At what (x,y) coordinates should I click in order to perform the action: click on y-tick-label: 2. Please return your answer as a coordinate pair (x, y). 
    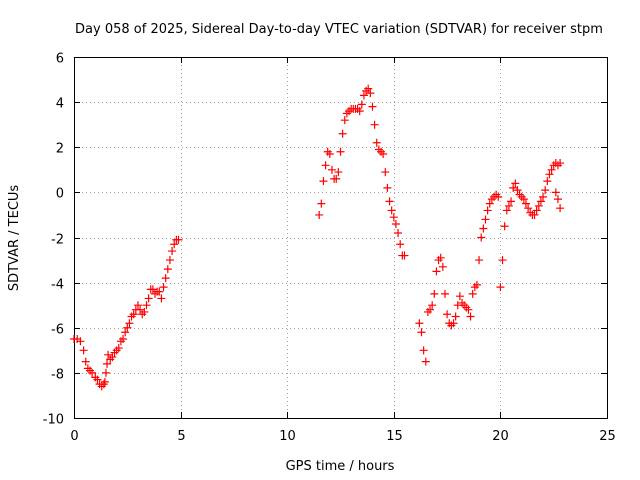
    Looking at the image, I should click on (60, 149).